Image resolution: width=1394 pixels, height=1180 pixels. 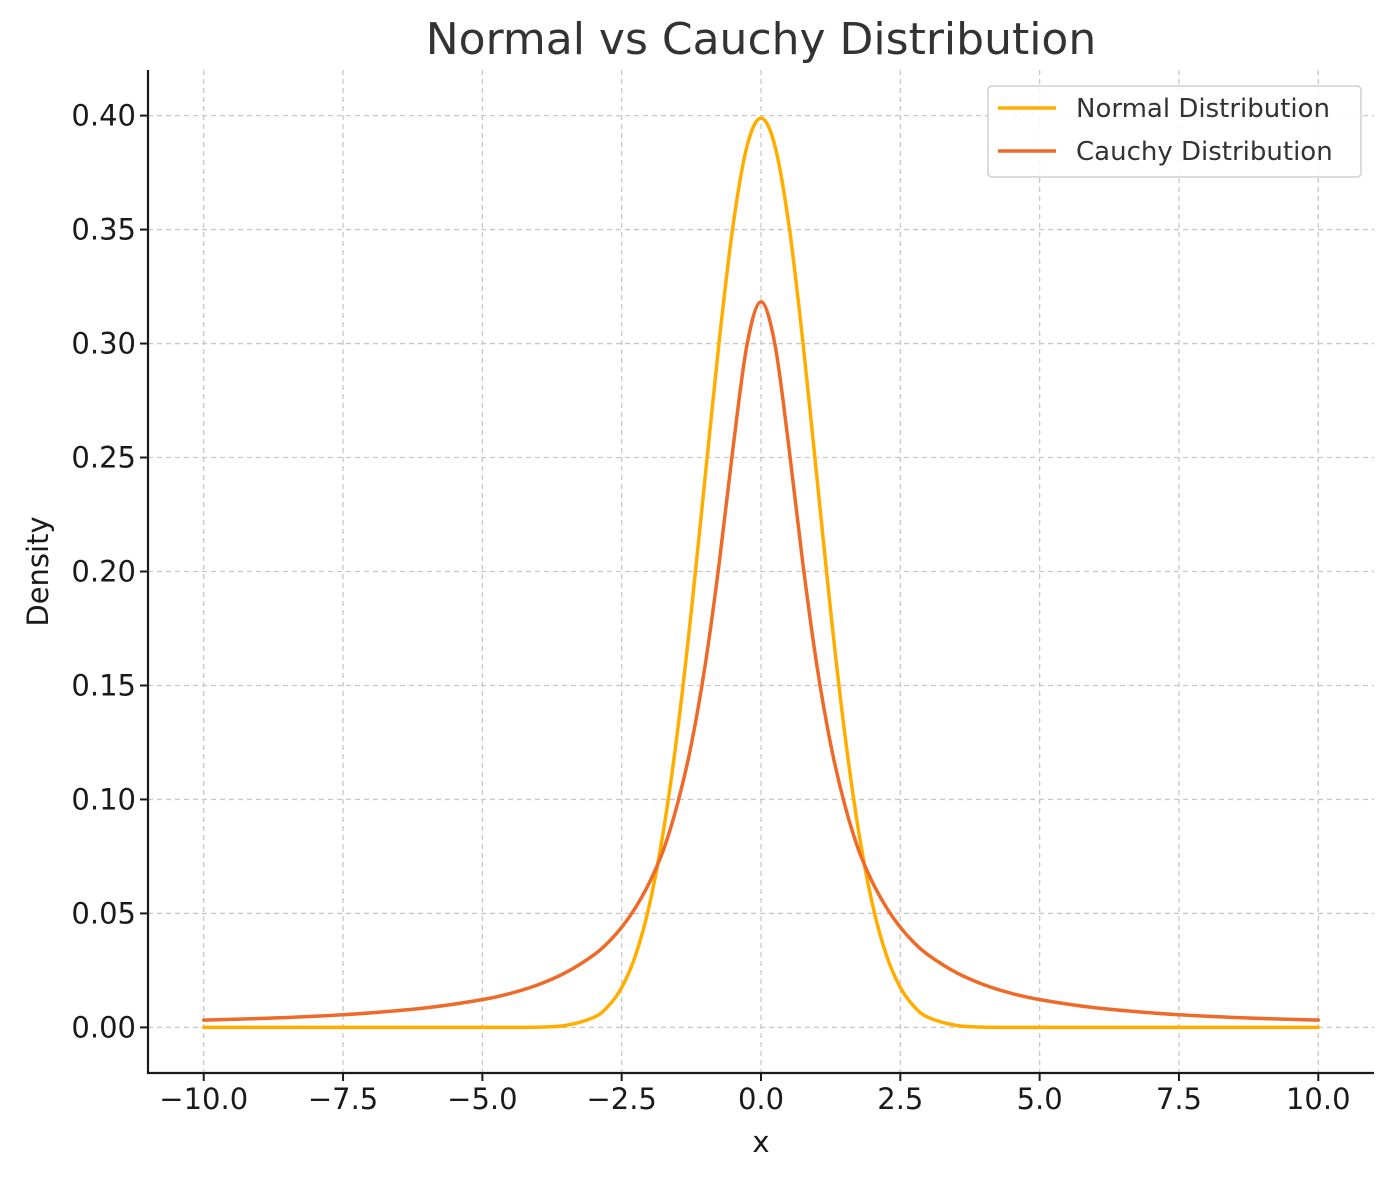 What do you see at coordinates (761, 39) in the screenshot?
I see `chart-title: Normal vs Cauchy Distribution` at bounding box center [761, 39].